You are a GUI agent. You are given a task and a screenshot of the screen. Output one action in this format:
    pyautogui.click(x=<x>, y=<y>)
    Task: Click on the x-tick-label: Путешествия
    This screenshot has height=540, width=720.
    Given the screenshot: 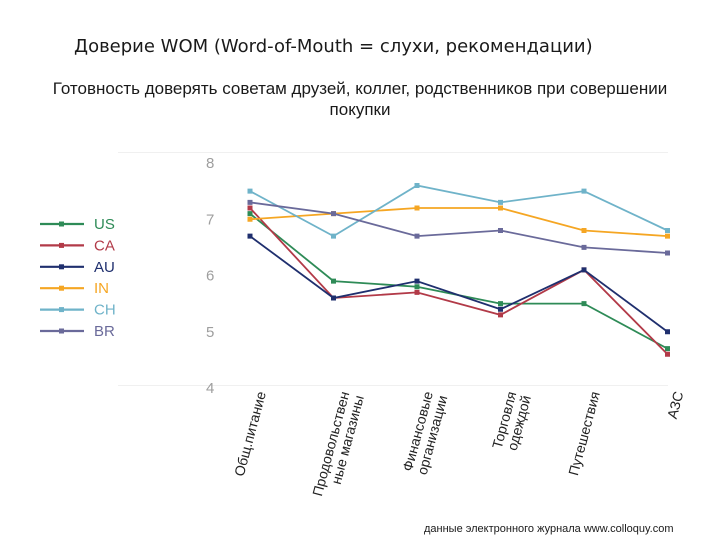 What is the action you would take?
    pyautogui.click(x=584, y=434)
    